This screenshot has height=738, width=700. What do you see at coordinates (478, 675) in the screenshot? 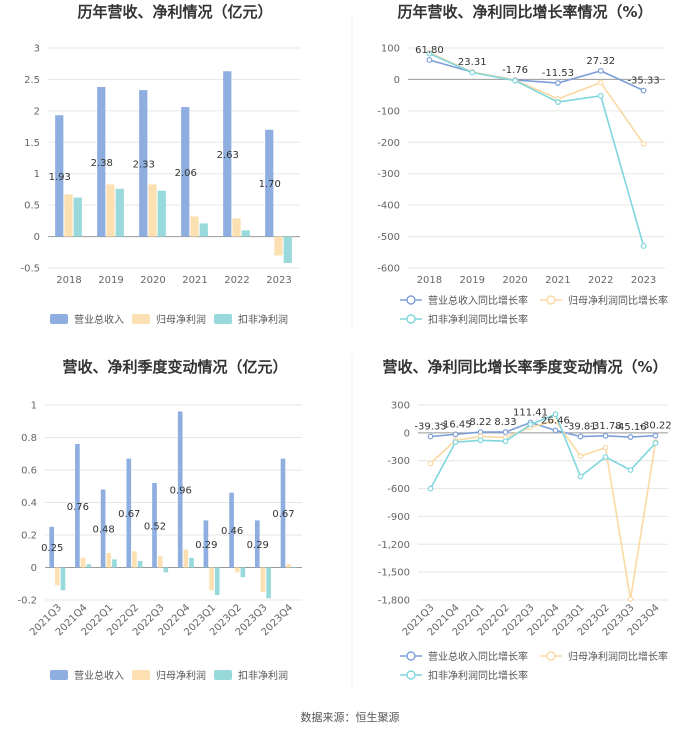
I see `quarterly-growth-legend-label: 扣非净利润同比增长率` at bounding box center [478, 675].